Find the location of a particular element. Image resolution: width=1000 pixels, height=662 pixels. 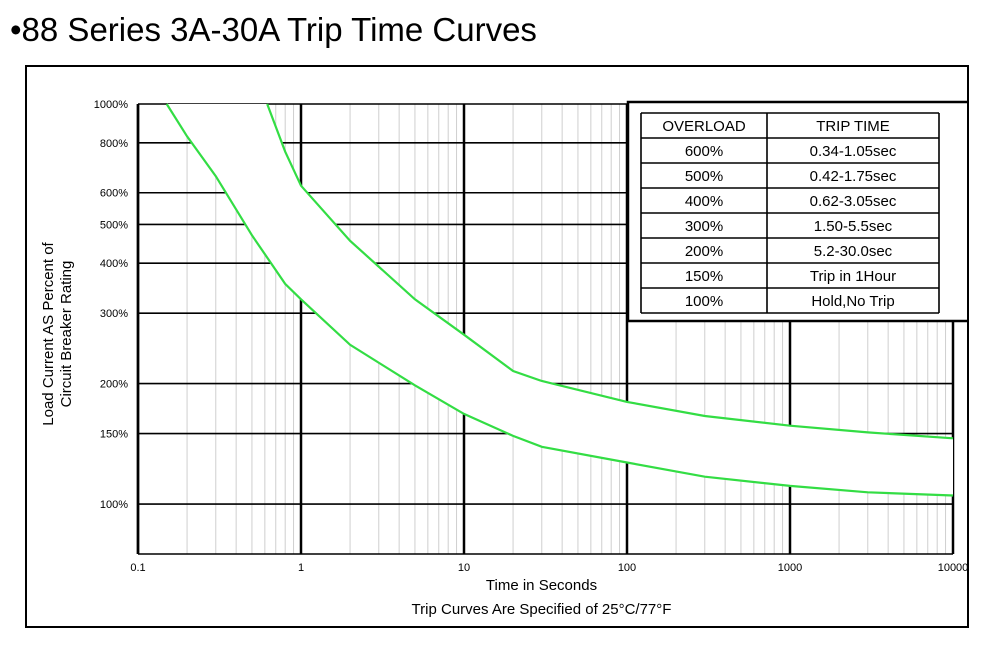

x-tick-label: 1 is located at coordinates (301, 568).